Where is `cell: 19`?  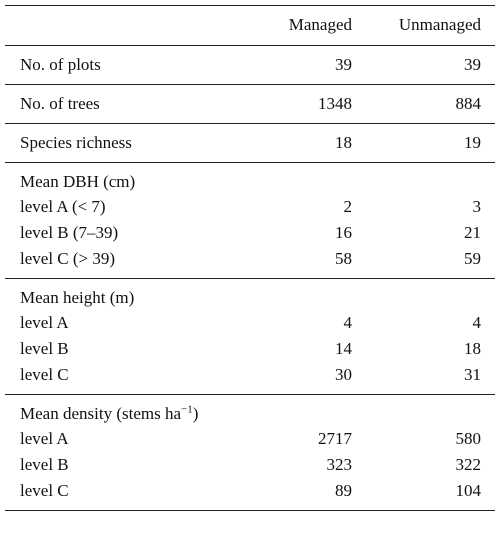
cell: 19 is located at coordinates (472, 142).